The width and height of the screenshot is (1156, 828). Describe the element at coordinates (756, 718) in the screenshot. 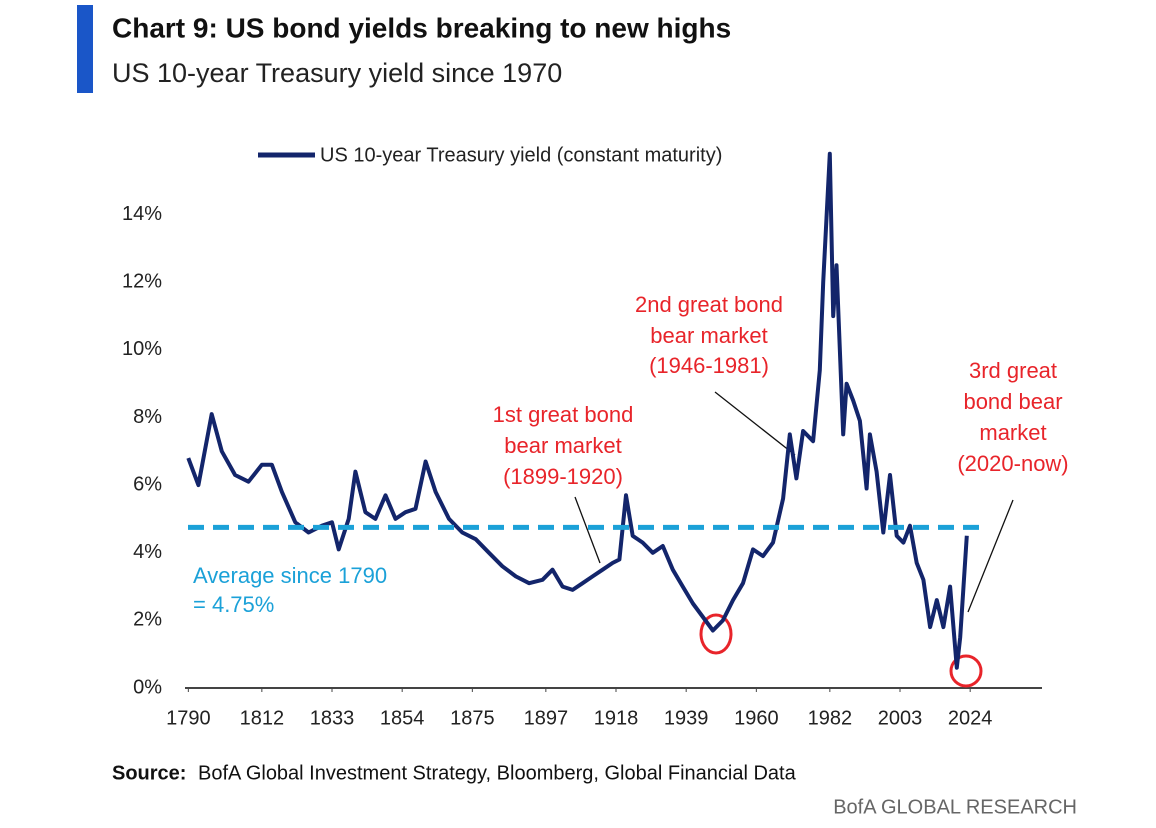

I see `x-tick-label: 1960` at that location.